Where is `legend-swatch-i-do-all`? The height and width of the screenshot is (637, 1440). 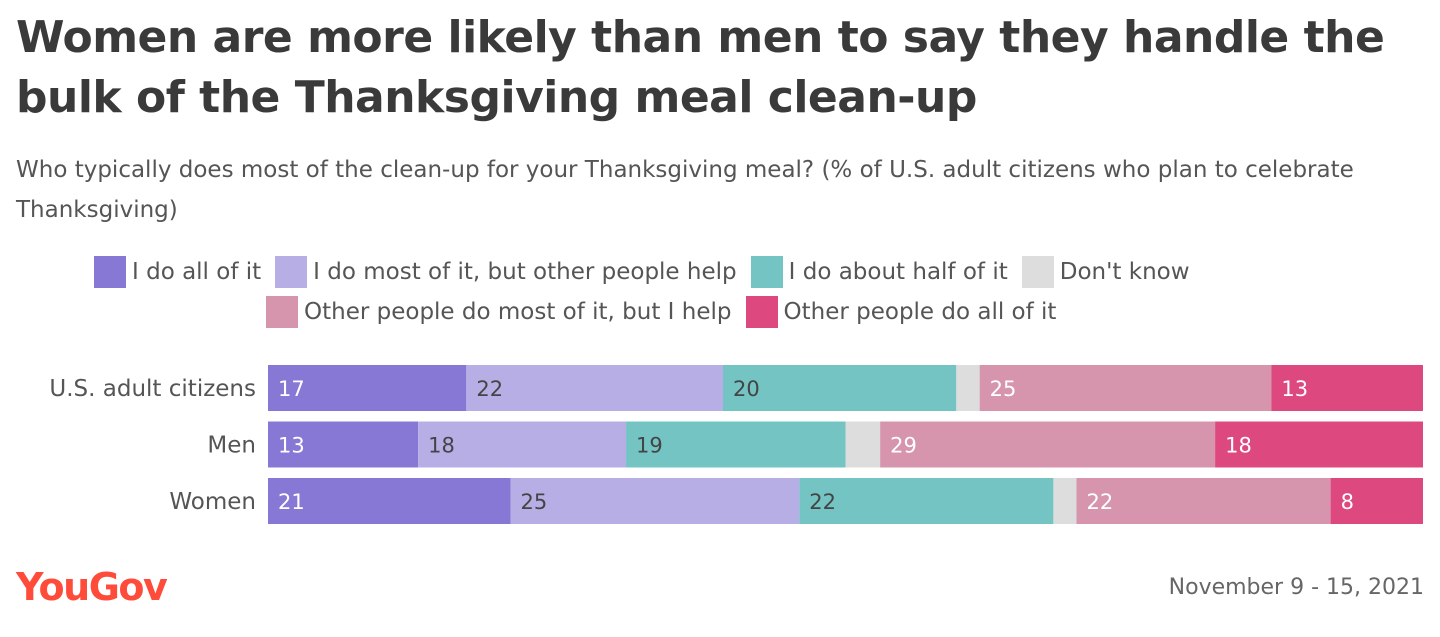
legend-swatch-i-do-all is located at coordinates (110, 272).